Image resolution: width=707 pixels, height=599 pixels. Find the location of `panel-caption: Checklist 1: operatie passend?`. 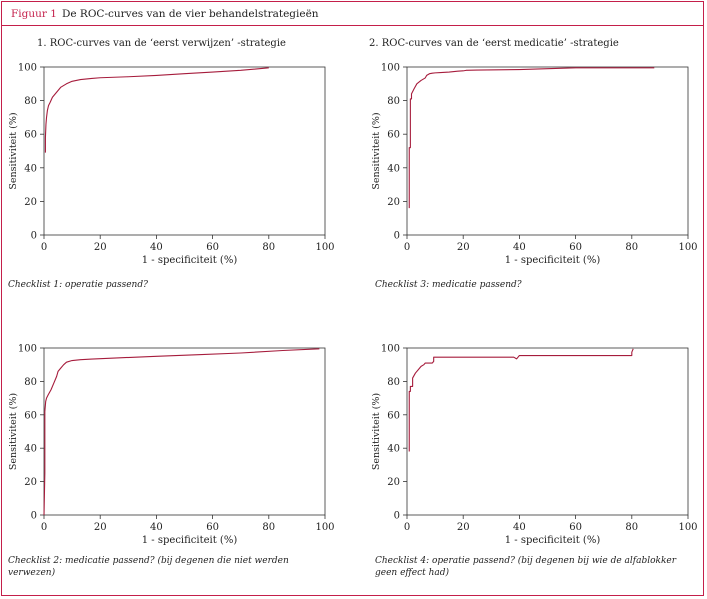

panel-caption: Checklist 1: operatie passend? is located at coordinates (78, 285).